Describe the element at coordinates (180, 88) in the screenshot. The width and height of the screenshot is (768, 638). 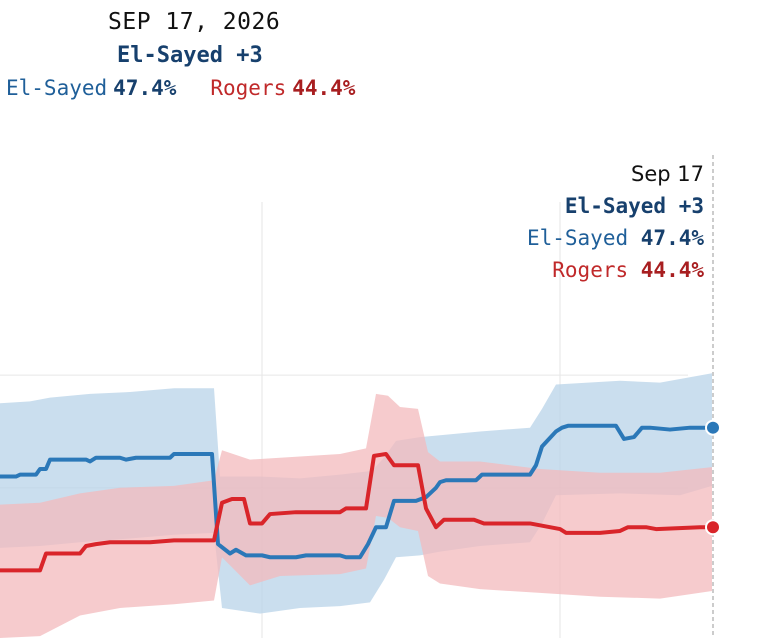
I see `header-candidates: El-Sayed 47.4% Rogers 44.4%` at that location.